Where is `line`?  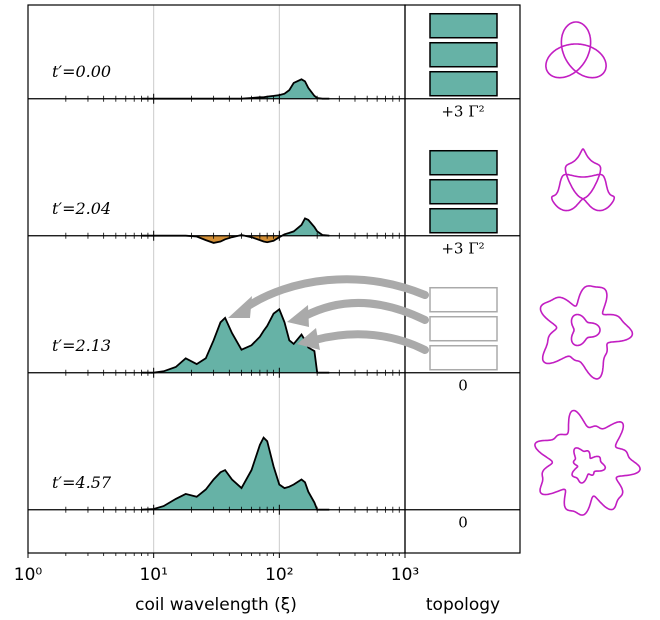
line is located at coordinates (235, 473).